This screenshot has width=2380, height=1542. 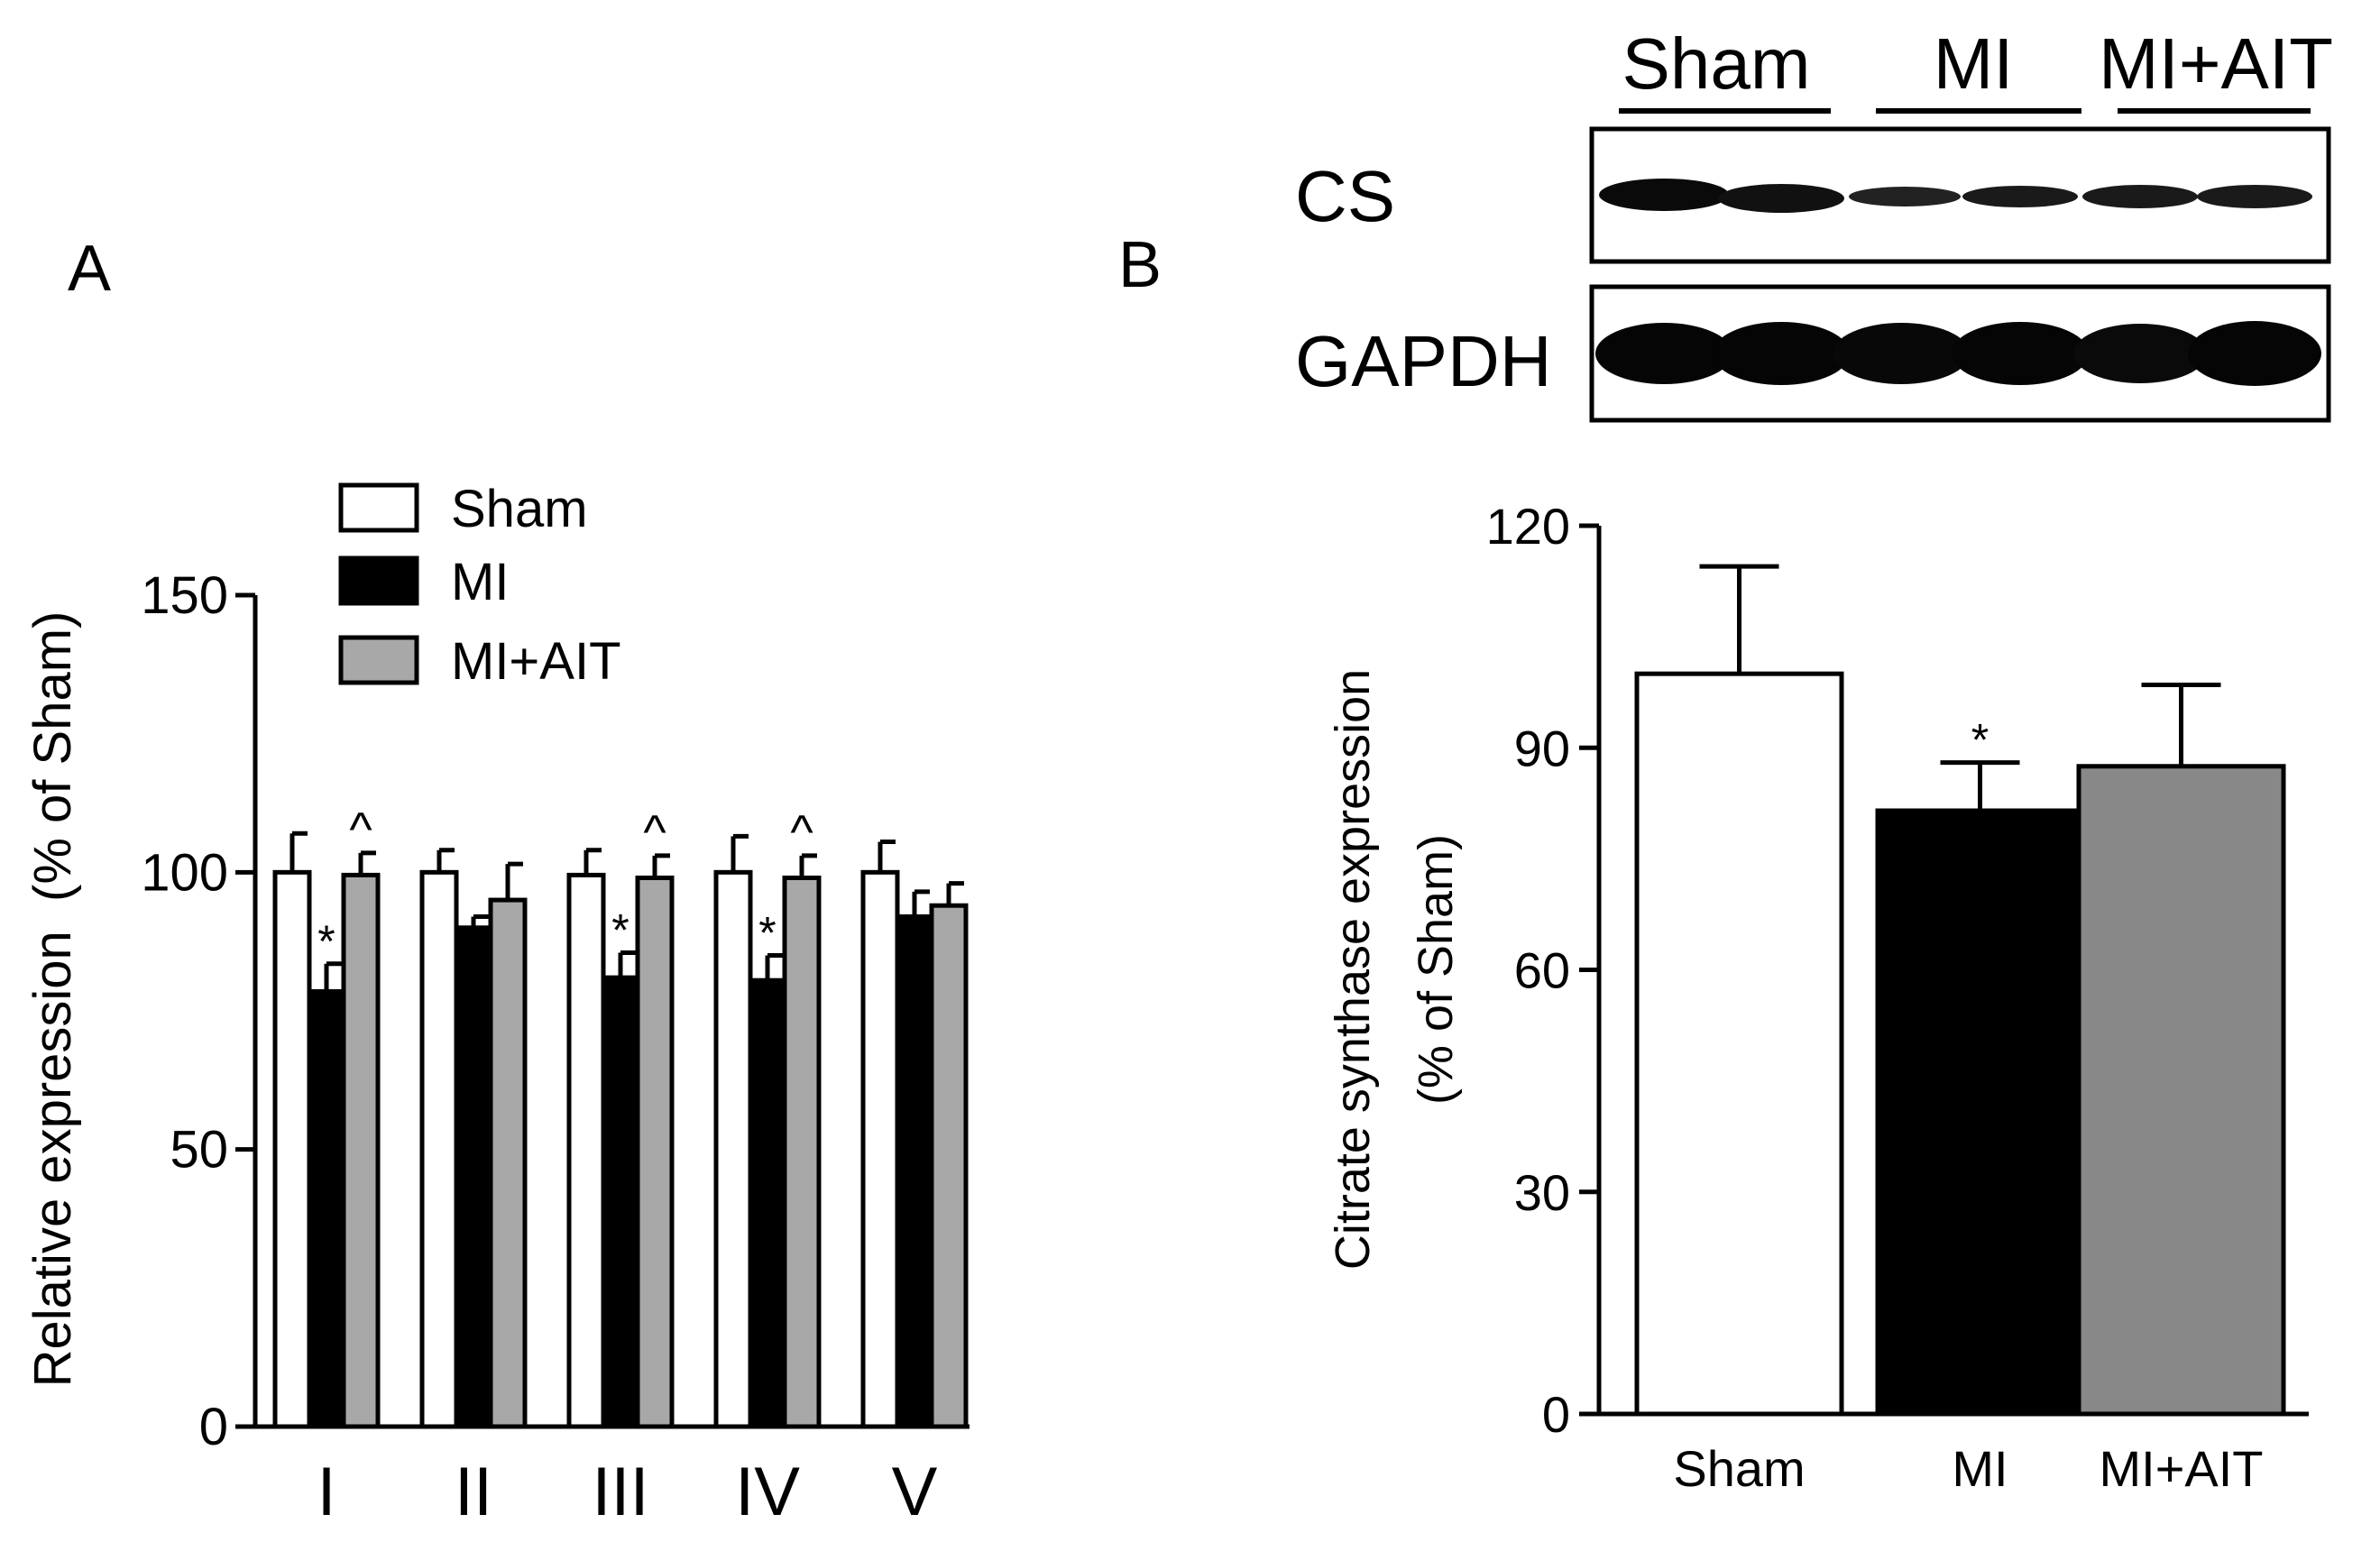 I want to click on chart-a-y-tick-label: 100, so click(x=184, y=873).